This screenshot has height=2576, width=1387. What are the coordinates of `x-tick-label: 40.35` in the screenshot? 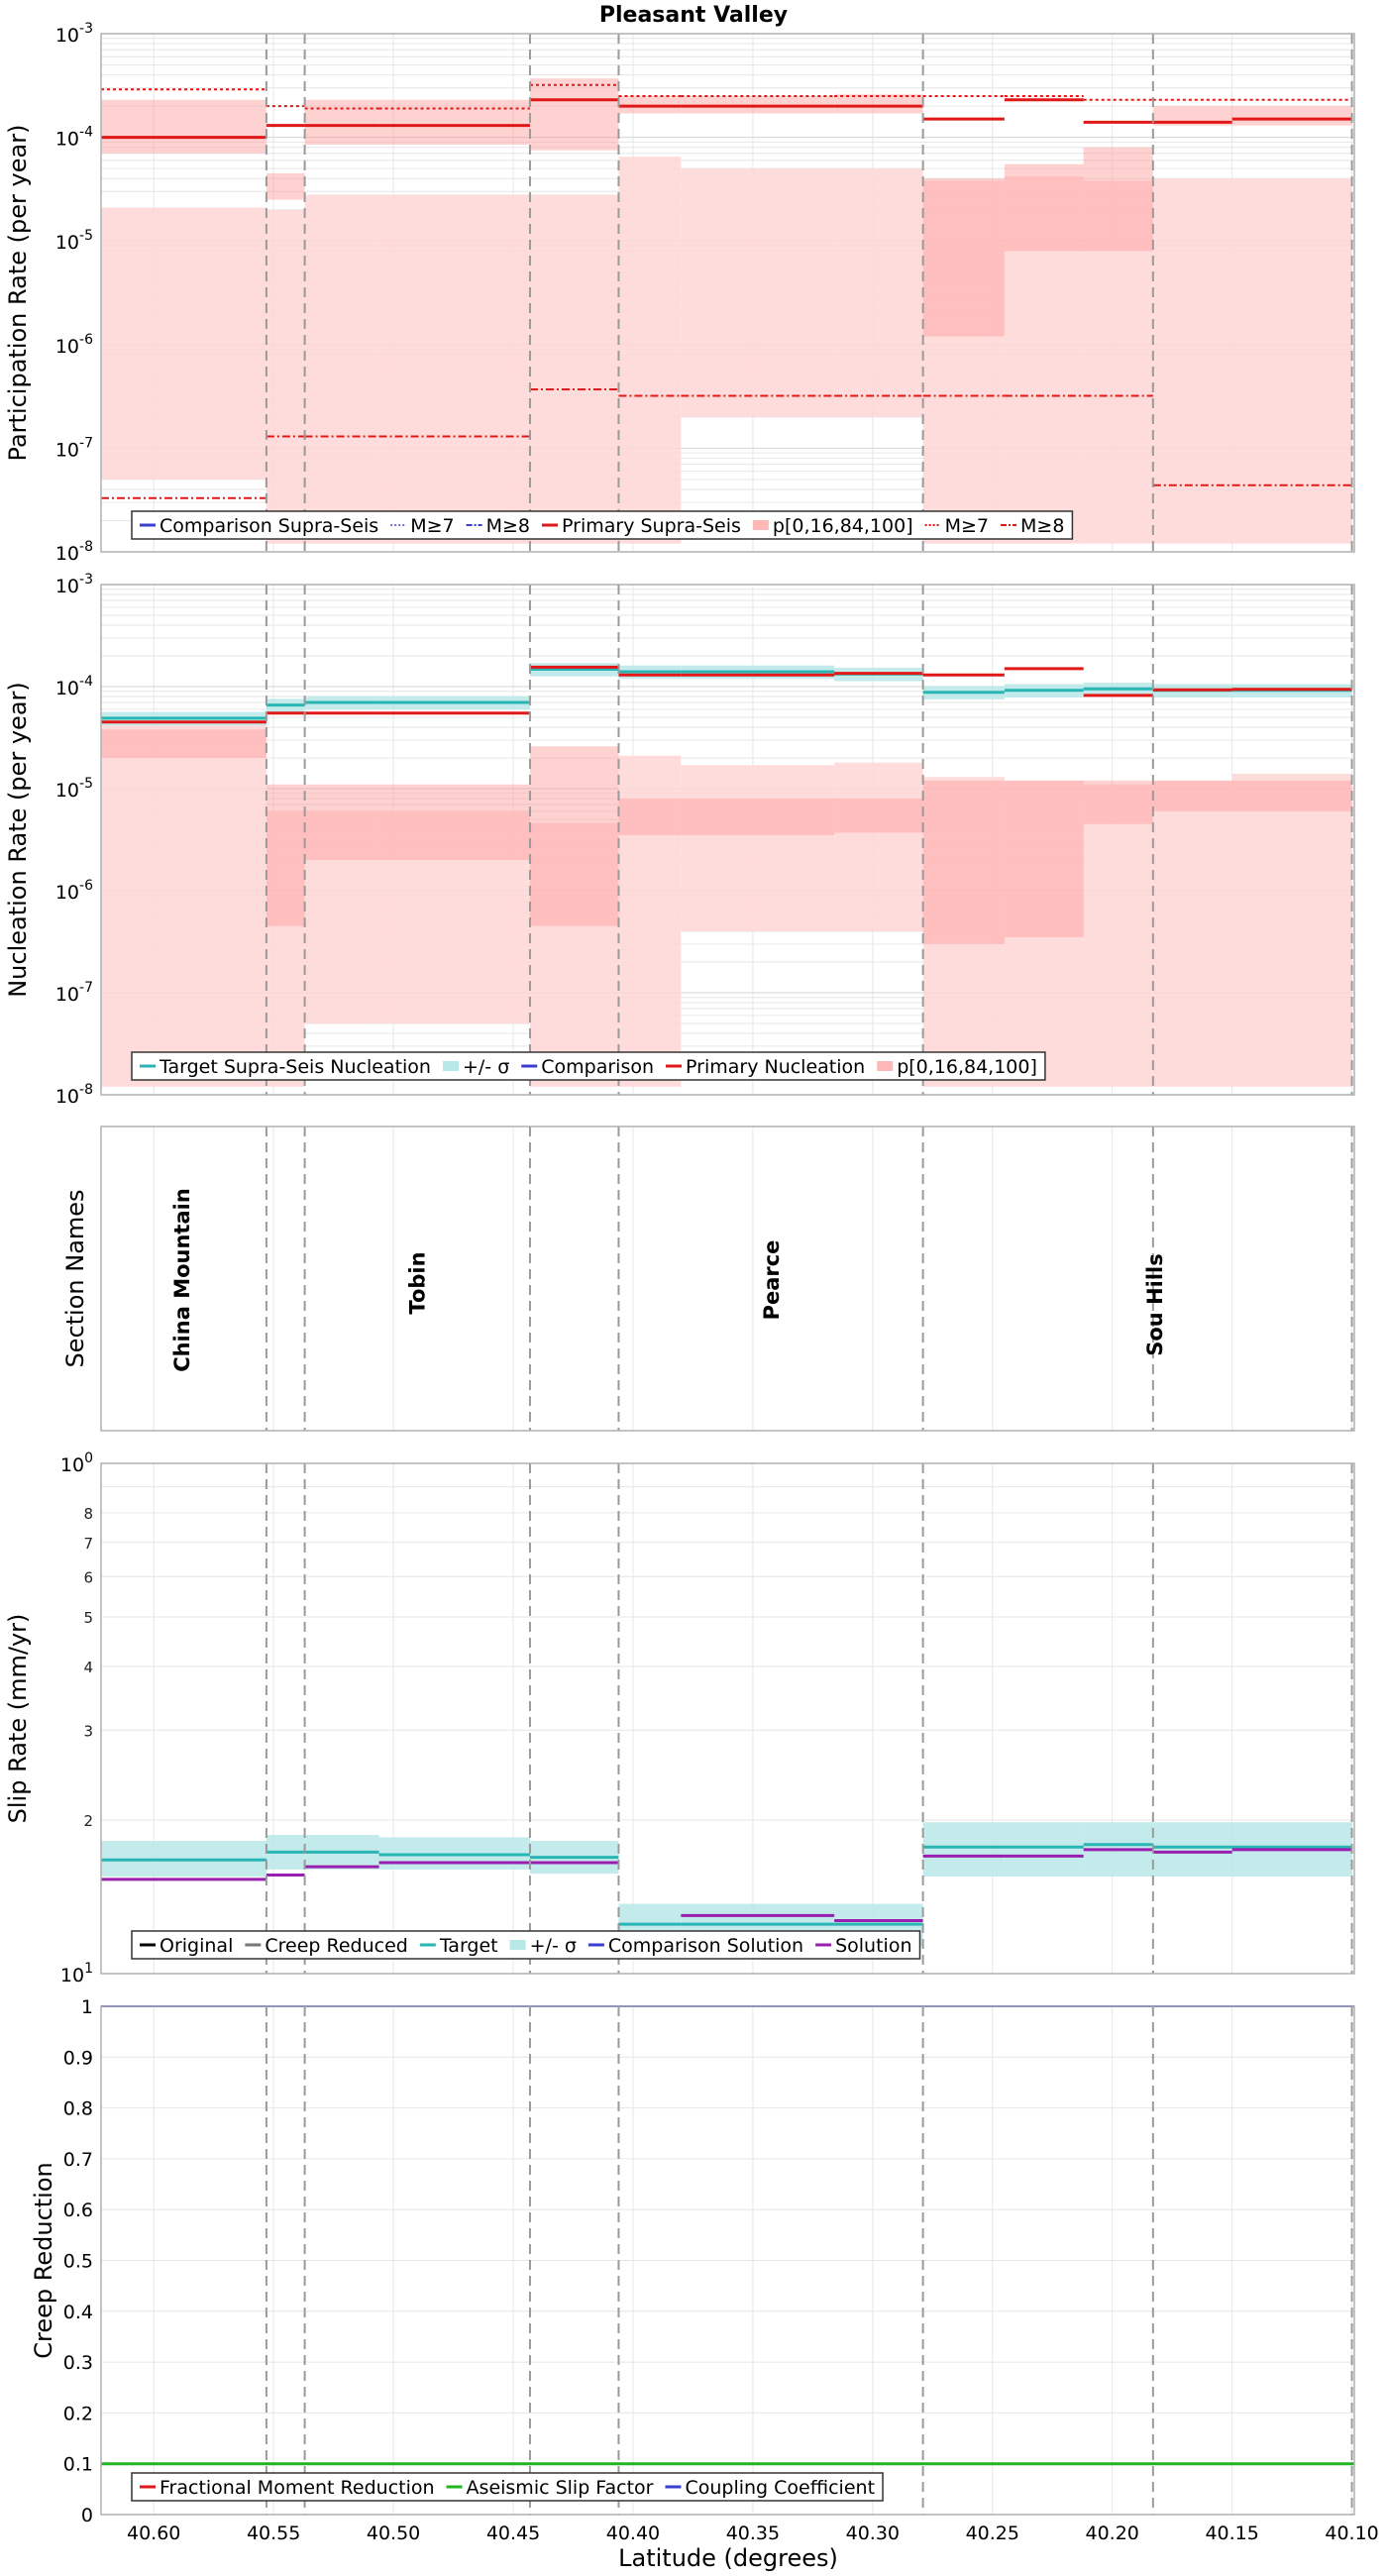 It's located at (753, 2533).